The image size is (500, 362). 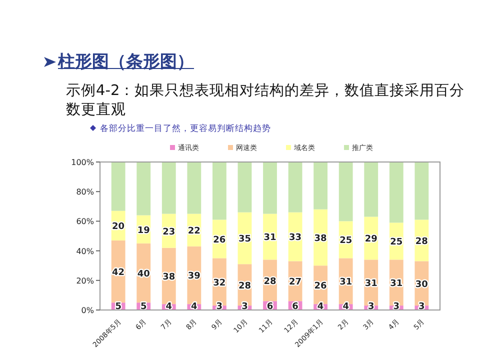 I want to click on text: 各部分比重一目了然，更容易判断结构趋势, so click(x=185, y=129).